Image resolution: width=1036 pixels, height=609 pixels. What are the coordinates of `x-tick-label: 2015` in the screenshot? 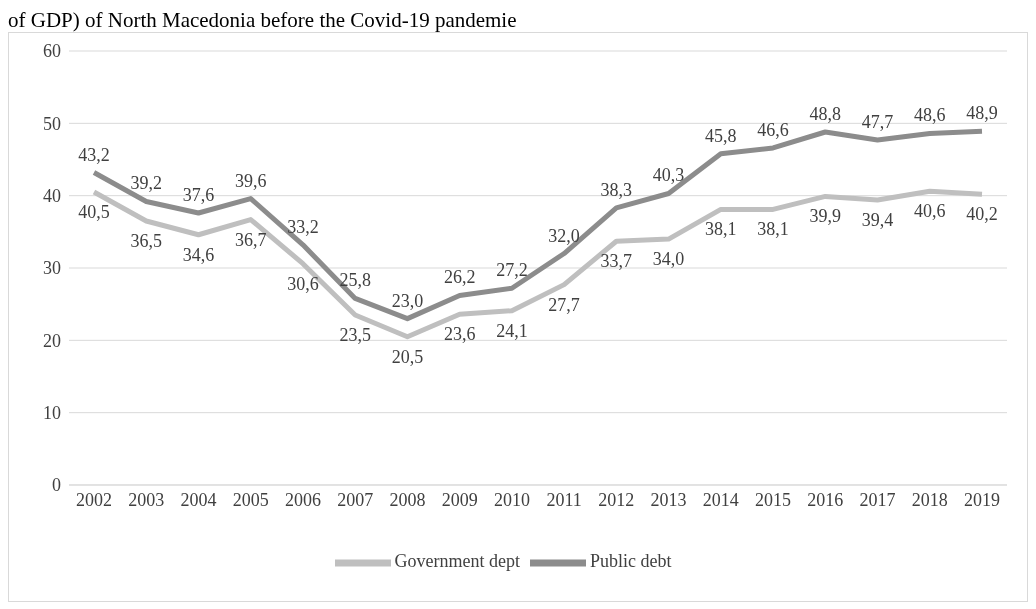 It's located at (773, 499).